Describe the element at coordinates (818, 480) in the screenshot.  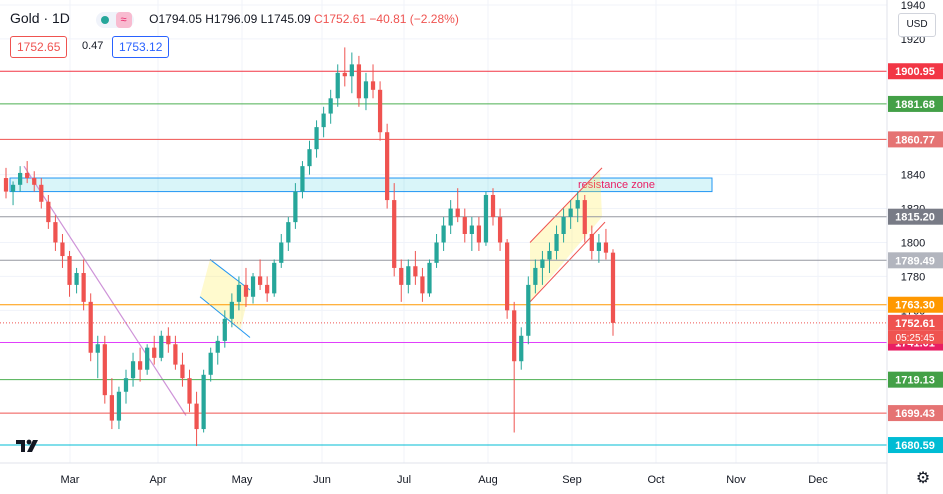
I see `x-tick-label: Dec` at that location.